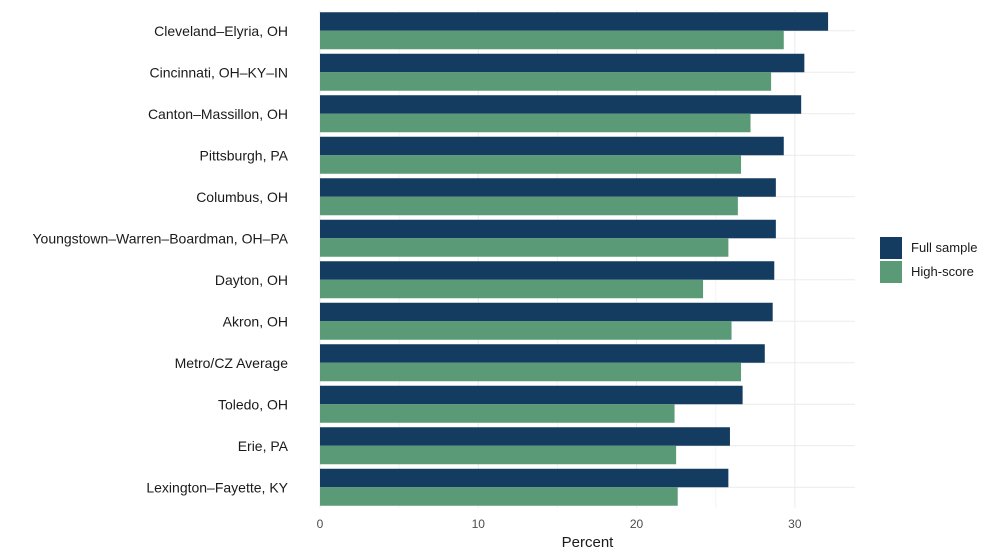 The height and width of the screenshot is (557, 991). What do you see at coordinates (524, 478) in the screenshot?
I see `bar-full-sample-lexington-fayette-ky` at bounding box center [524, 478].